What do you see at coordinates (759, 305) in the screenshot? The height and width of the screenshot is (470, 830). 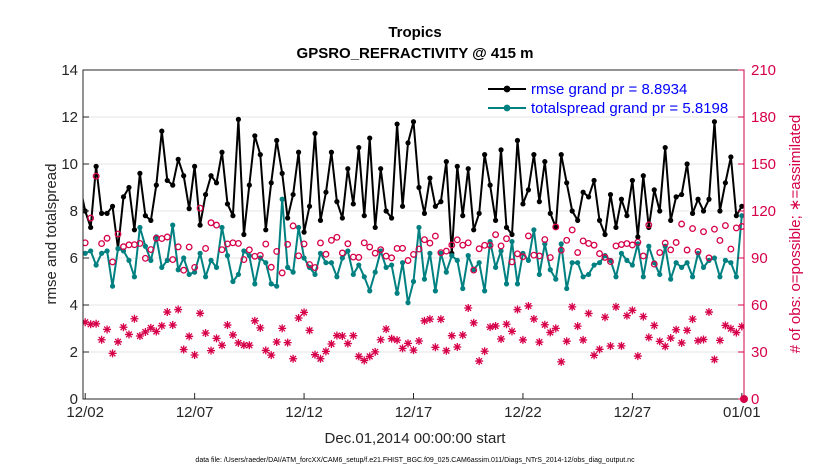 I see `y2-tick-label: 60` at bounding box center [759, 305].